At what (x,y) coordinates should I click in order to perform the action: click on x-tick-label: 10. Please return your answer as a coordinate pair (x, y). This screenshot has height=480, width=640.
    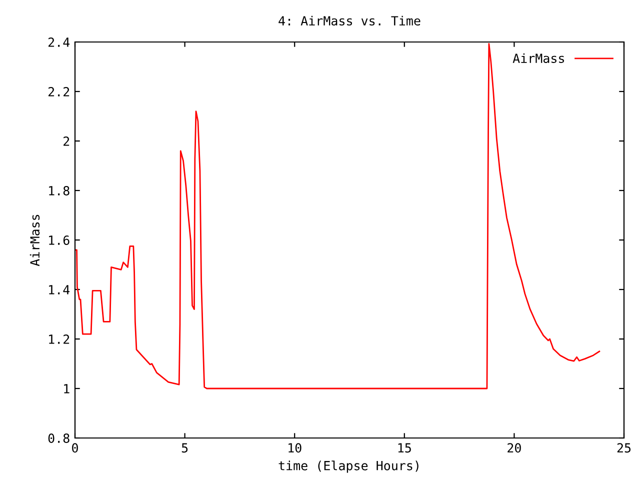
    Looking at the image, I should click on (295, 448).